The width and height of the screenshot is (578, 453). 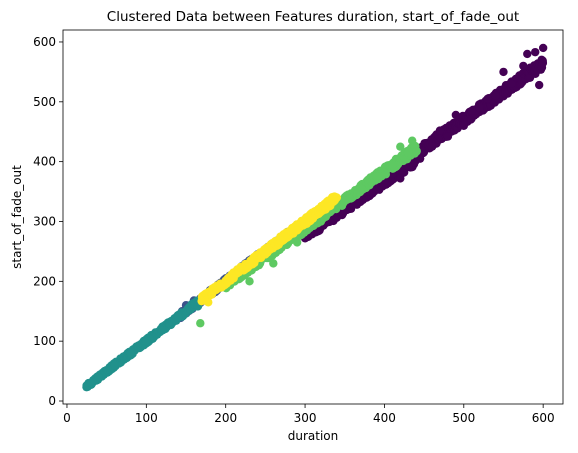 I want to click on y-tick-label: 200, so click(x=44, y=281).